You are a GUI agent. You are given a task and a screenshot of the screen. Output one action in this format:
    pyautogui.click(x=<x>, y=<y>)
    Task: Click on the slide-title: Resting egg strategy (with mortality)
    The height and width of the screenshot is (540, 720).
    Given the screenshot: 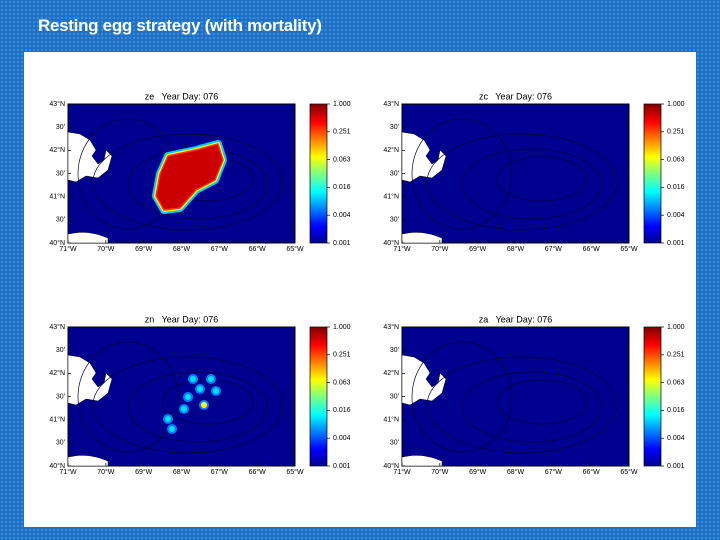 What is the action you would take?
    pyautogui.click(x=180, y=25)
    